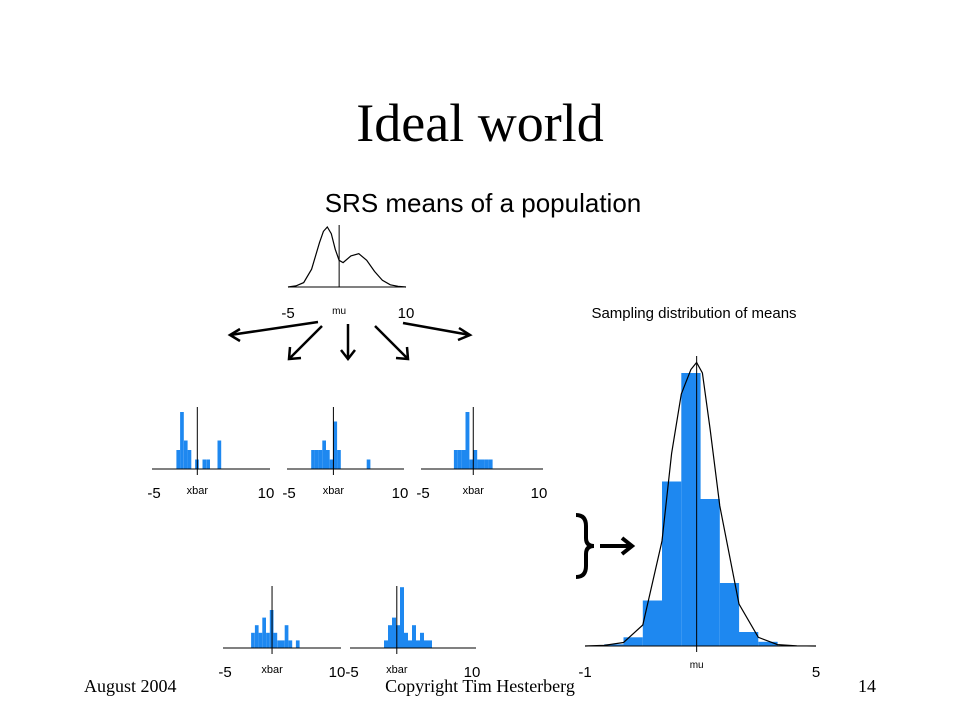 Image resolution: width=960 pixels, height=720 pixels. Describe the element at coordinates (483, 203) in the screenshot. I see `population-title: SRS means of a population` at that location.